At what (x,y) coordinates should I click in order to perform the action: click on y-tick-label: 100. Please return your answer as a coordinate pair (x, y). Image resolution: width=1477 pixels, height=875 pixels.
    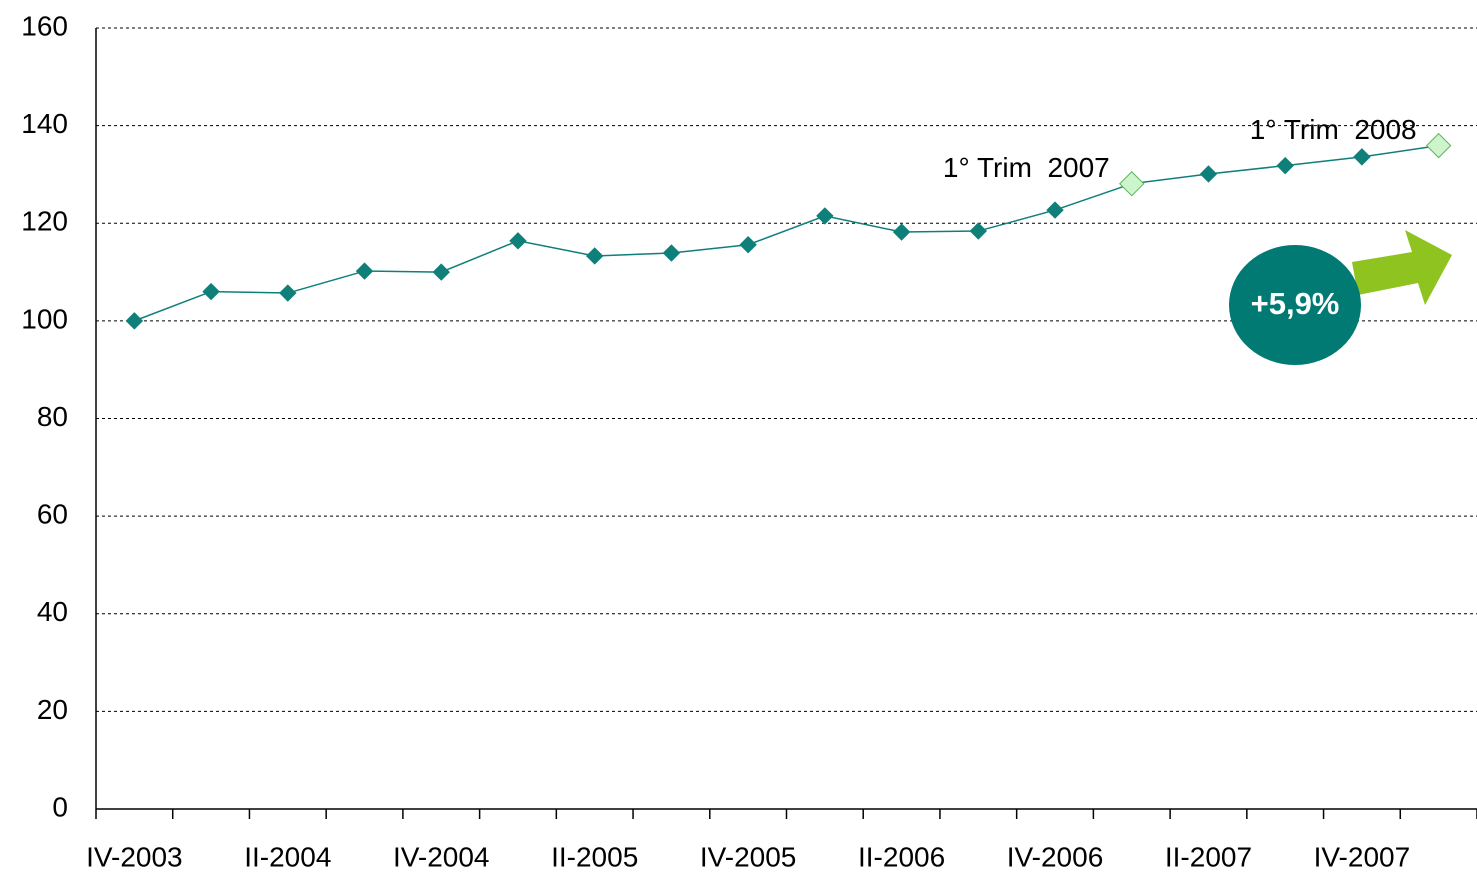
    Looking at the image, I should click on (44, 318).